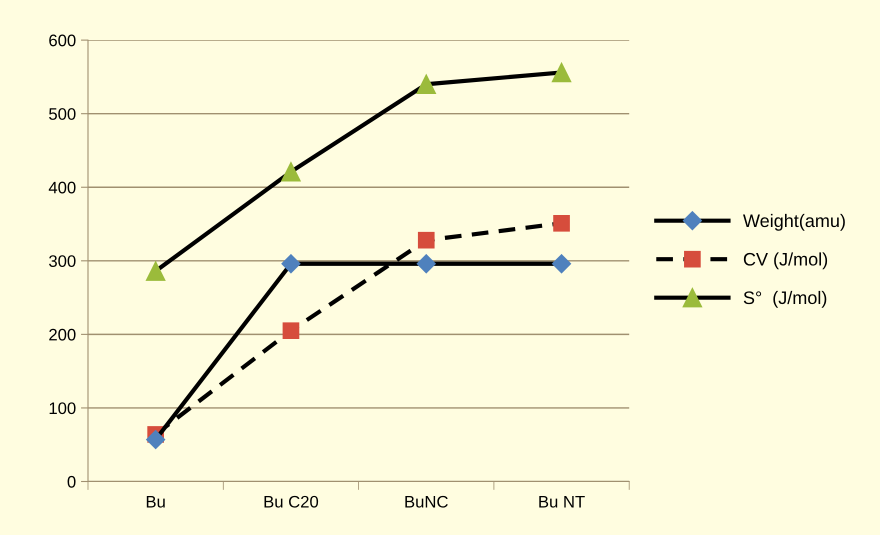 The image size is (880, 535). Describe the element at coordinates (63, 408) in the screenshot. I see `y-tick-label: 100` at that location.